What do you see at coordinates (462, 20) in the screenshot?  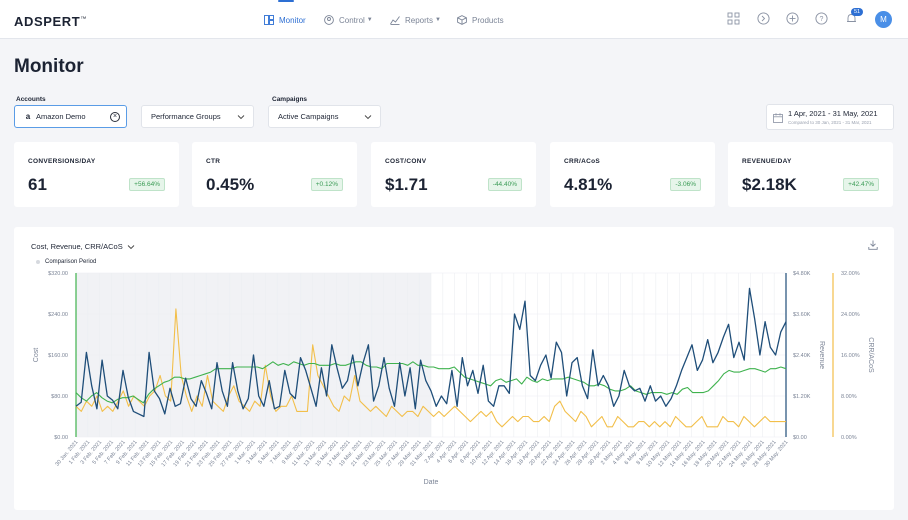 I see `products-icon` at bounding box center [462, 20].